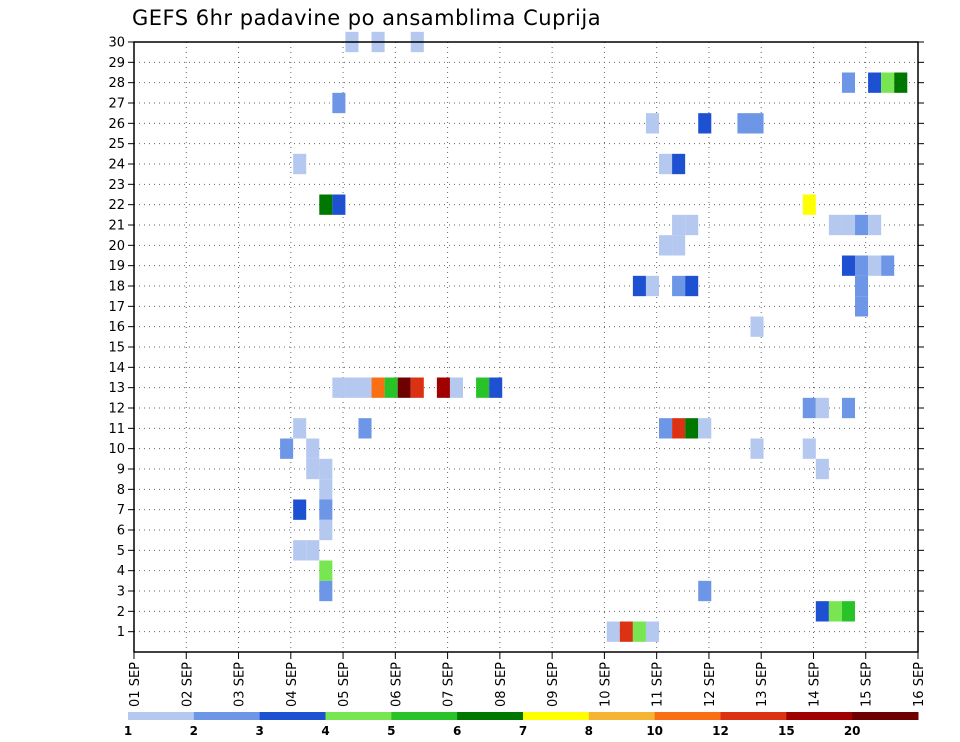 The image size is (960, 742). What do you see at coordinates (116, 104) in the screenshot?
I see `y-tick-label: 27` at bounding box center [116, 104].